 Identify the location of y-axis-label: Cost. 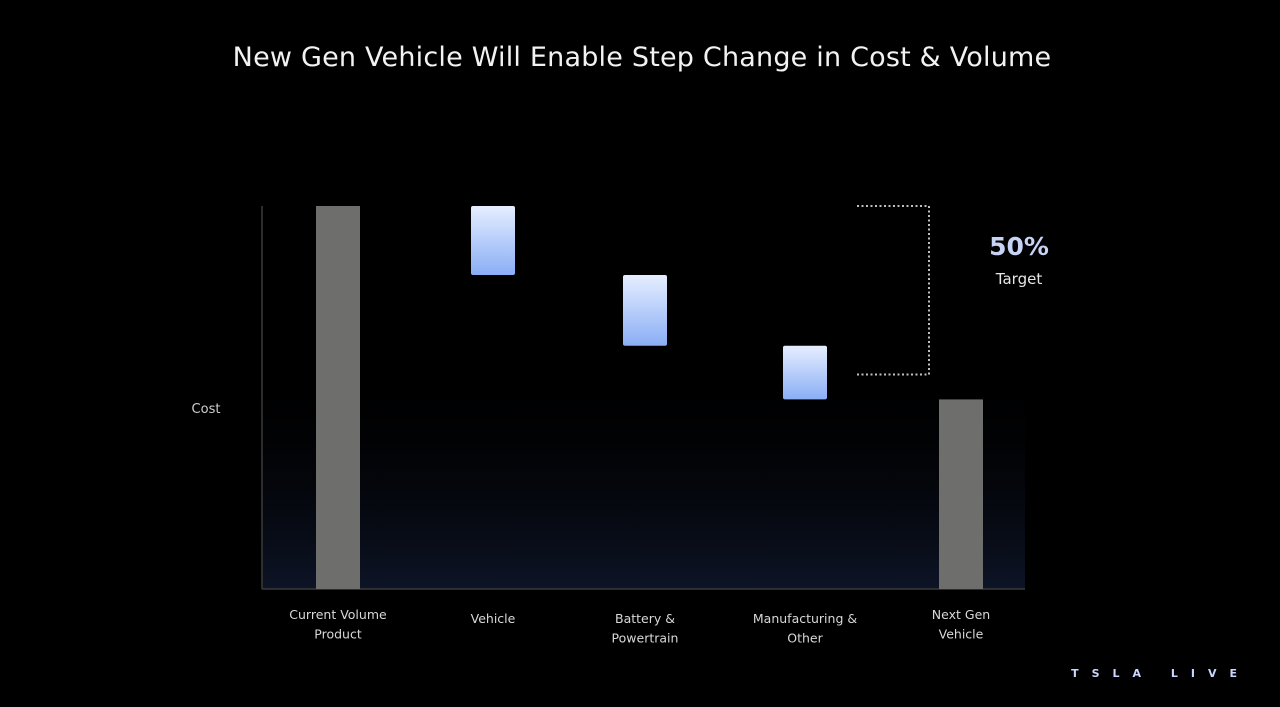
(206, 409).